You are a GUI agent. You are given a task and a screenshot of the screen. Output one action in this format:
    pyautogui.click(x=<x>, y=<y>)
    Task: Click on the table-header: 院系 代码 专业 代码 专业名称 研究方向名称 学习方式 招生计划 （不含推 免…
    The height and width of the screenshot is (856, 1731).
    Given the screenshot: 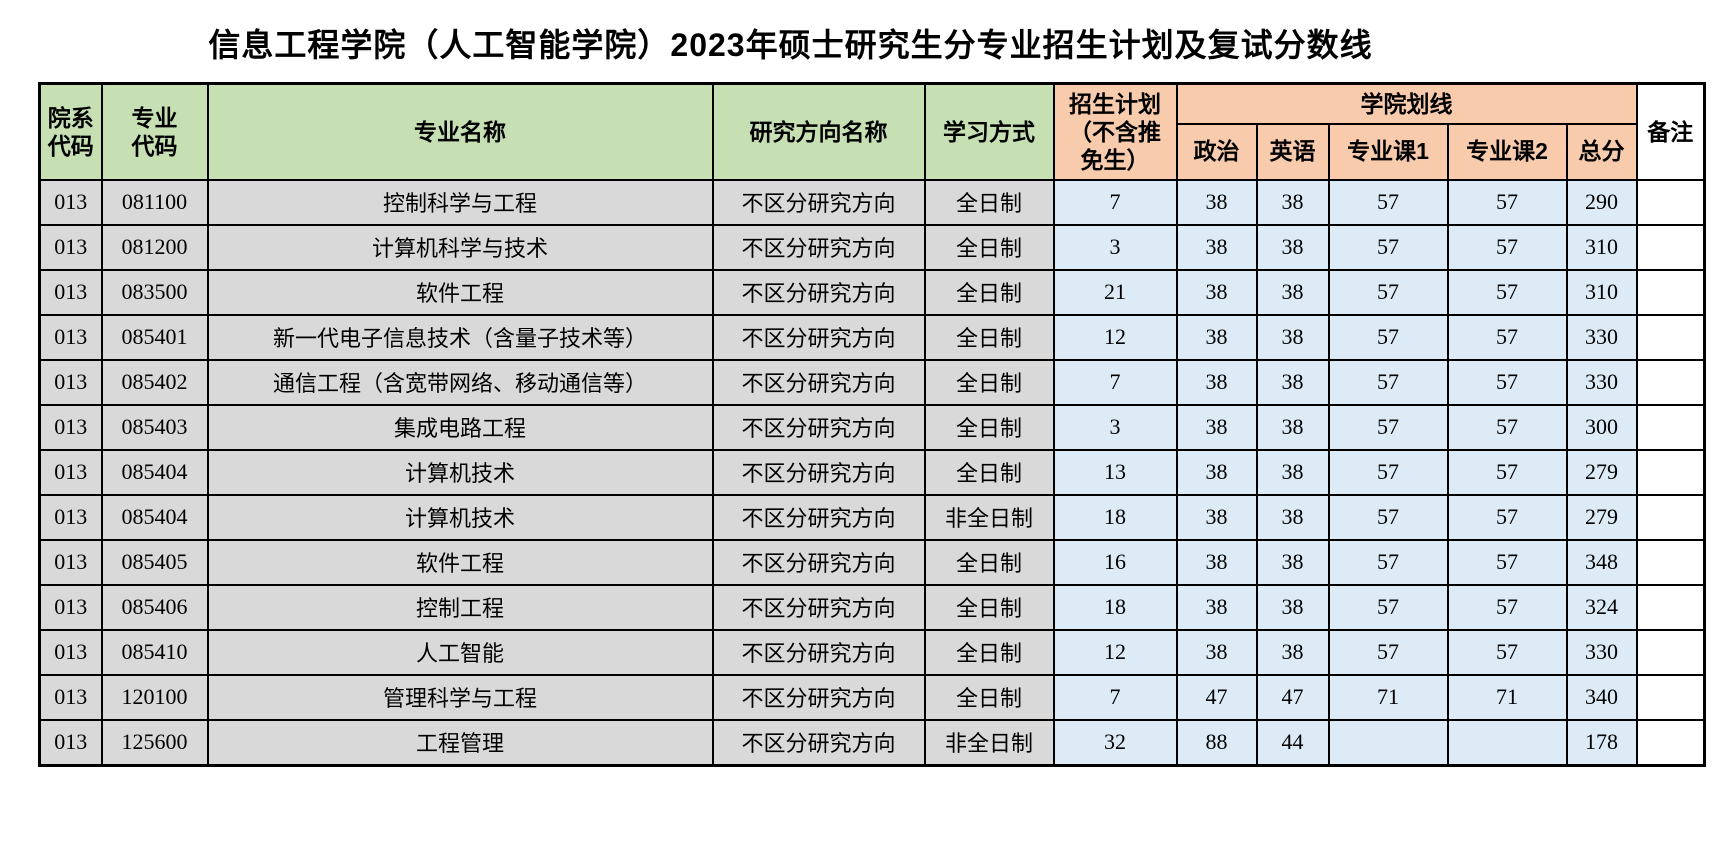 What is the action you would take?
    pyautogui.click(x=872, y=131)
    